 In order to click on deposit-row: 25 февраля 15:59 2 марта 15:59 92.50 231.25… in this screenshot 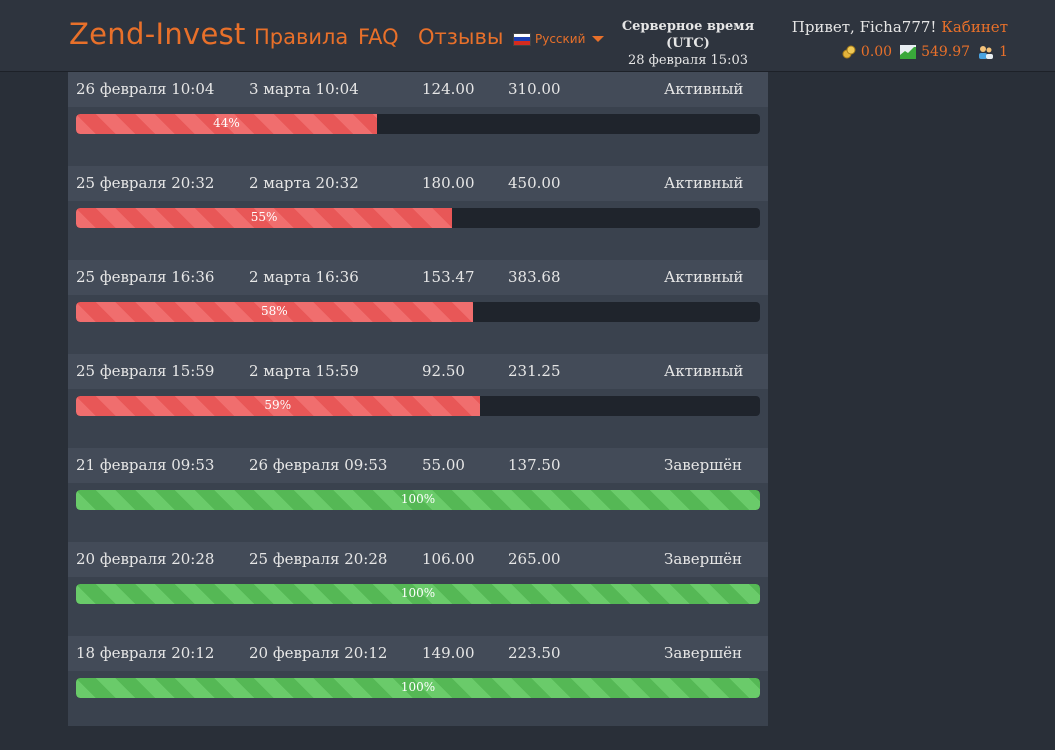, I will do `click(418, 401)`.